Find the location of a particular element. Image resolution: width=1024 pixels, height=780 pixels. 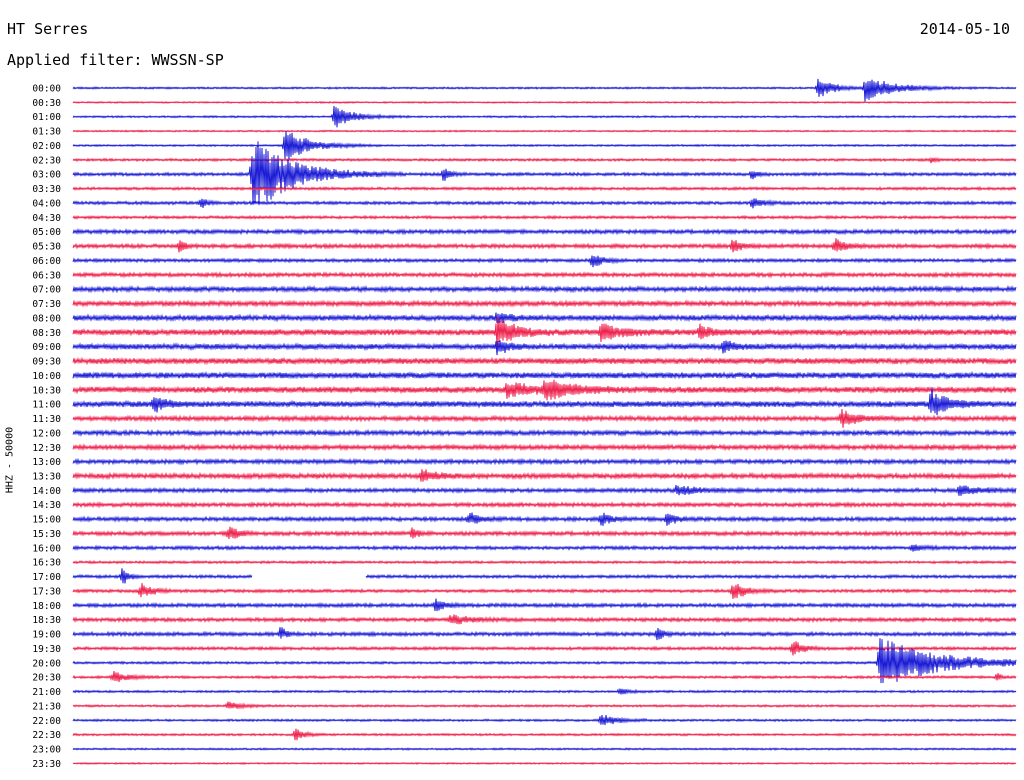

trace-row-2030 is located at coordinates (544, 677).